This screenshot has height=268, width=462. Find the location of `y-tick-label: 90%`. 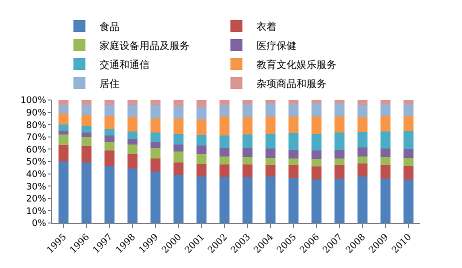

y-tick-label: 90% is located at coordinates (36, 113).